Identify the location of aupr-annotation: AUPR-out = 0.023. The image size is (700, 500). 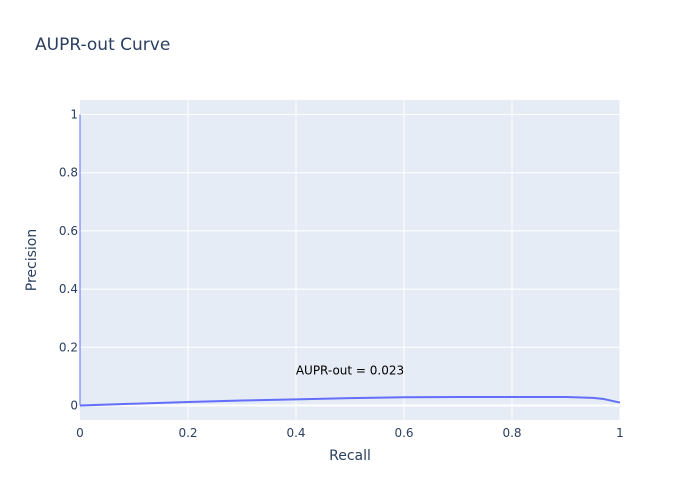
(350, 370).